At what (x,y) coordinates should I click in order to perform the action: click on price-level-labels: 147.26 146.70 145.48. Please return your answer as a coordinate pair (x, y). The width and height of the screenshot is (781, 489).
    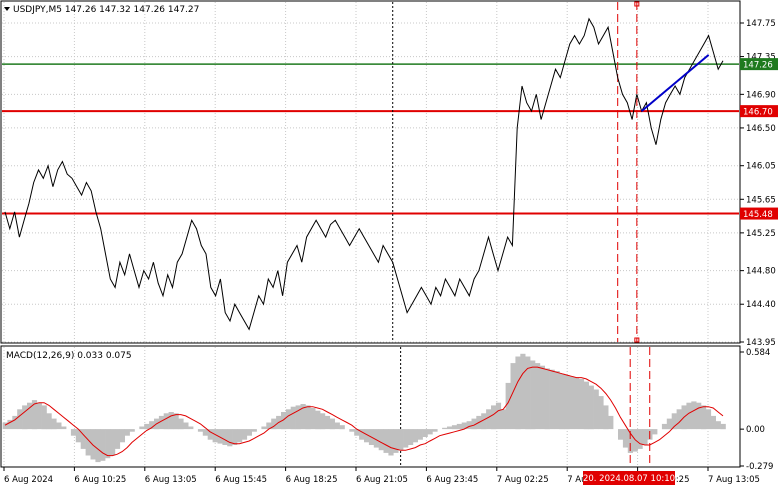
    Looking at the image, I should click on (759, 139).